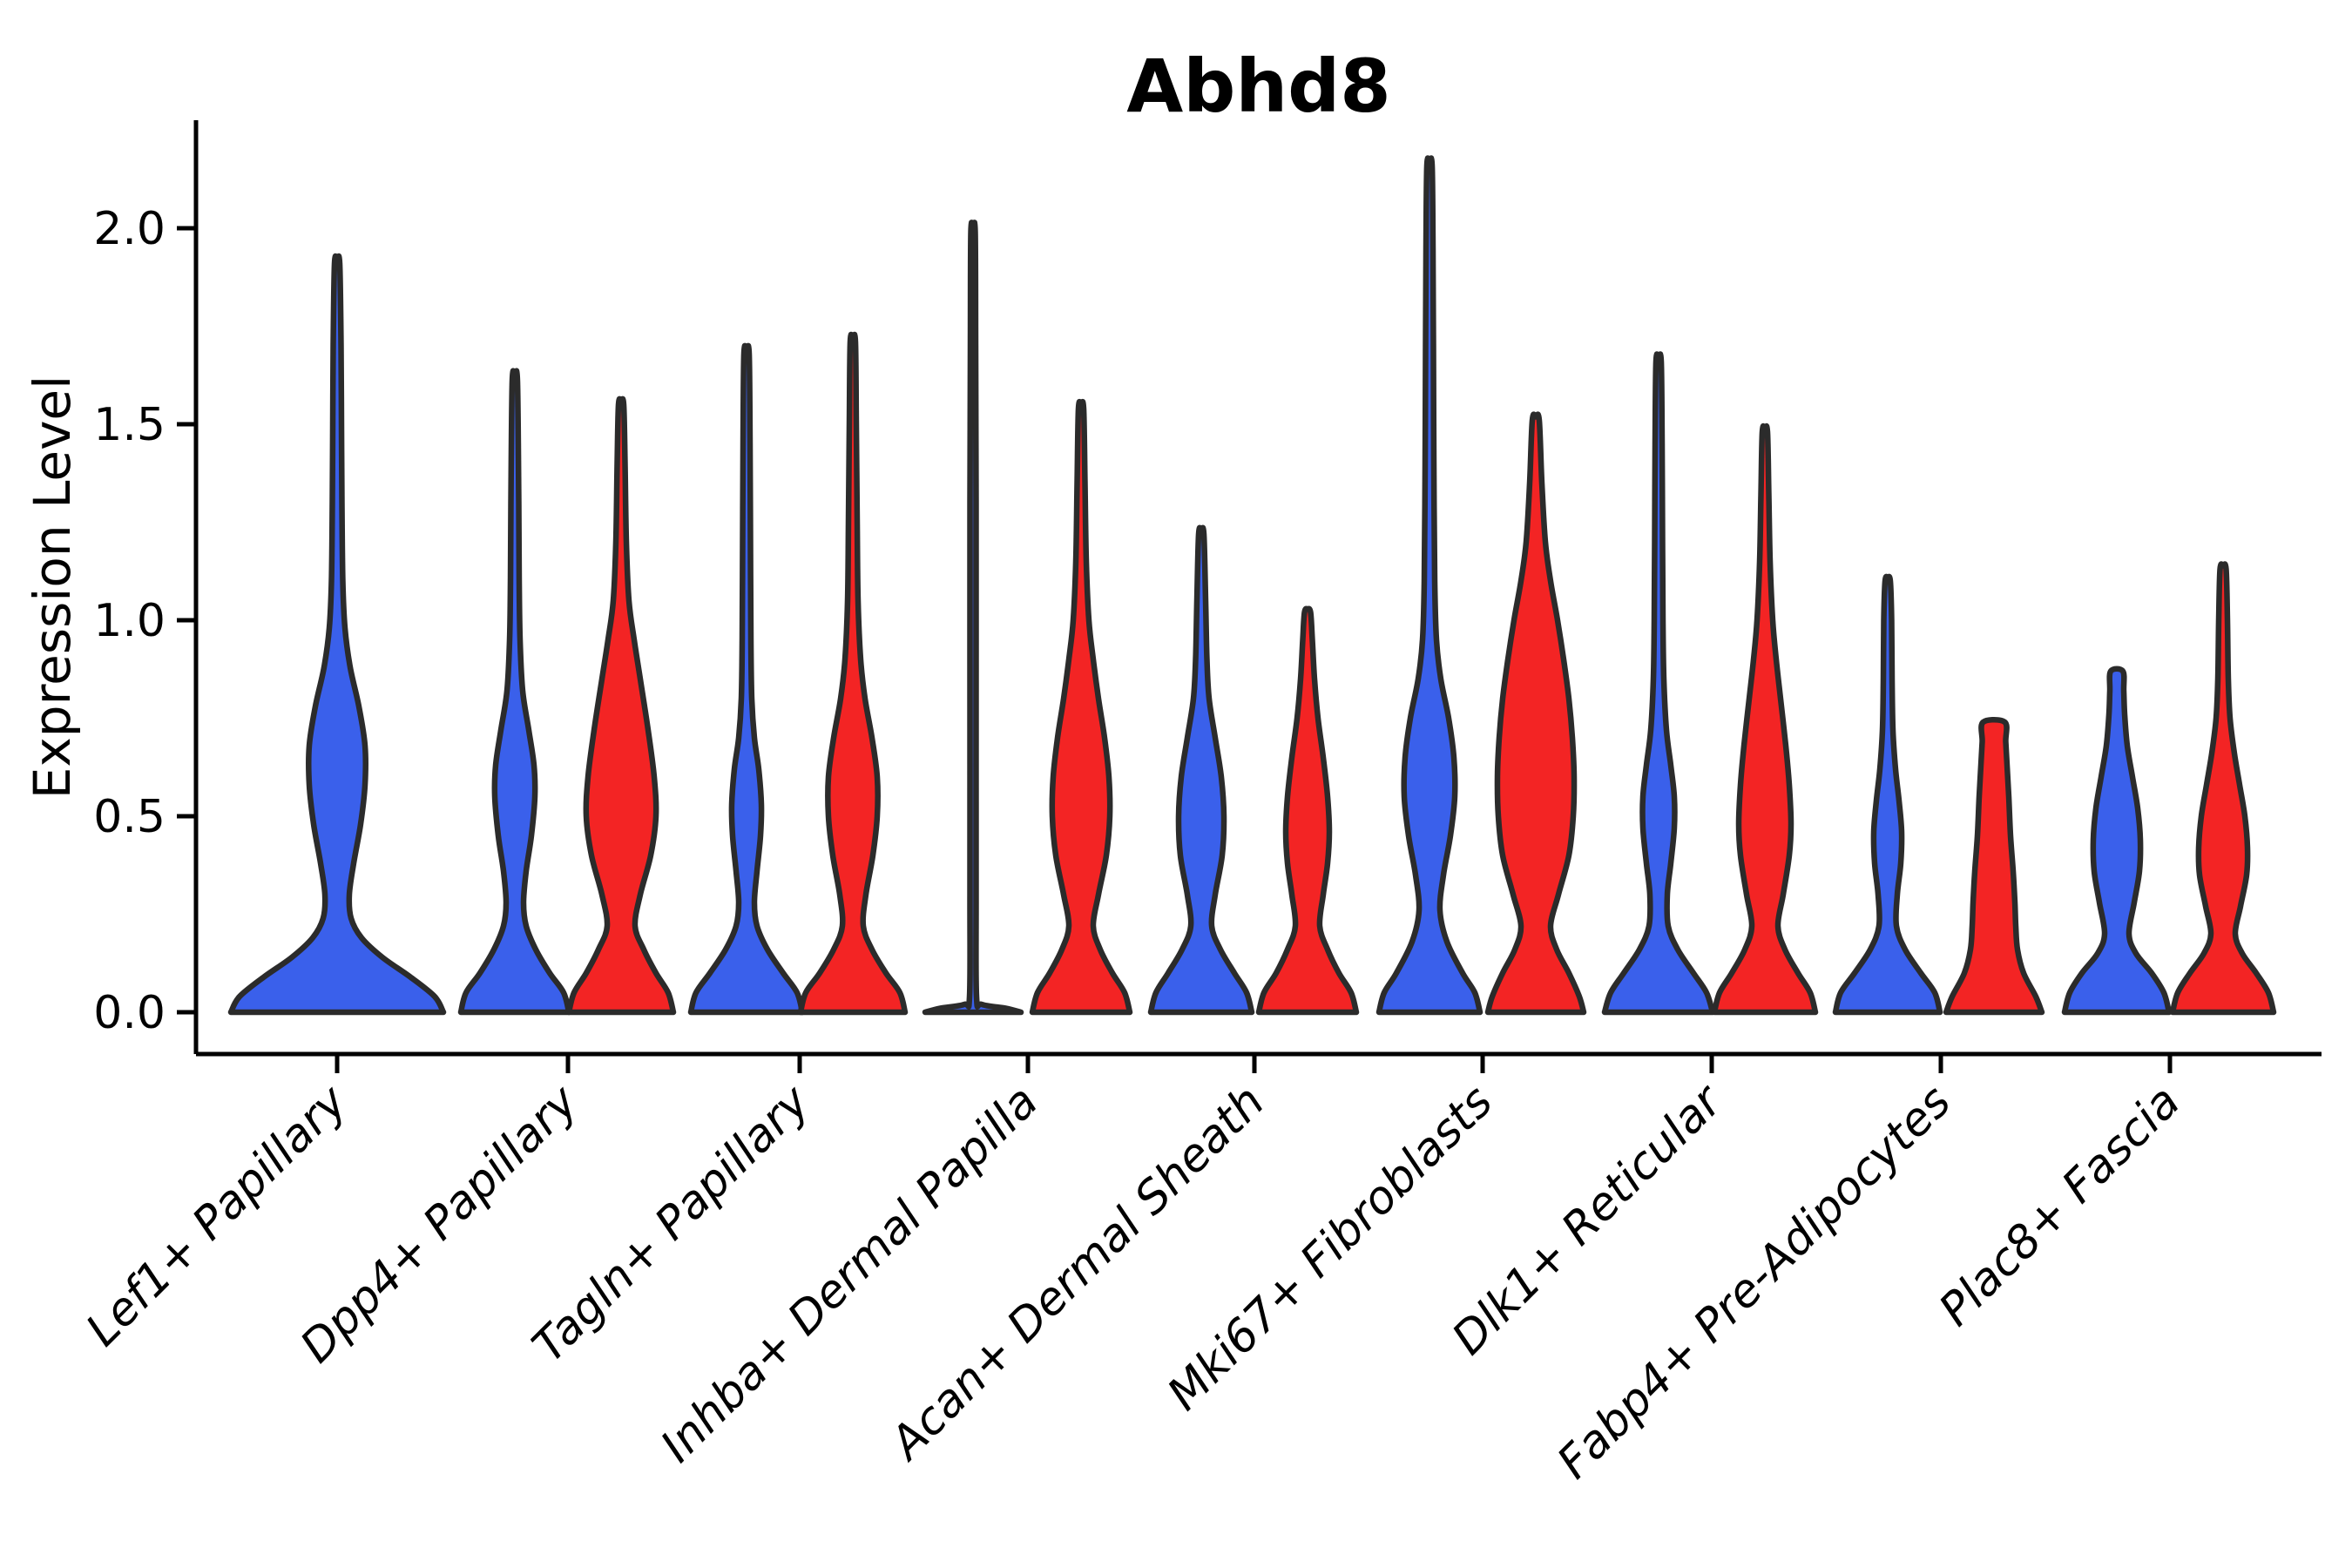  Describe the element at coordinates (1536, 713) in the screenshot. I see `violin-mki67-fibroblasts-red` at that location.